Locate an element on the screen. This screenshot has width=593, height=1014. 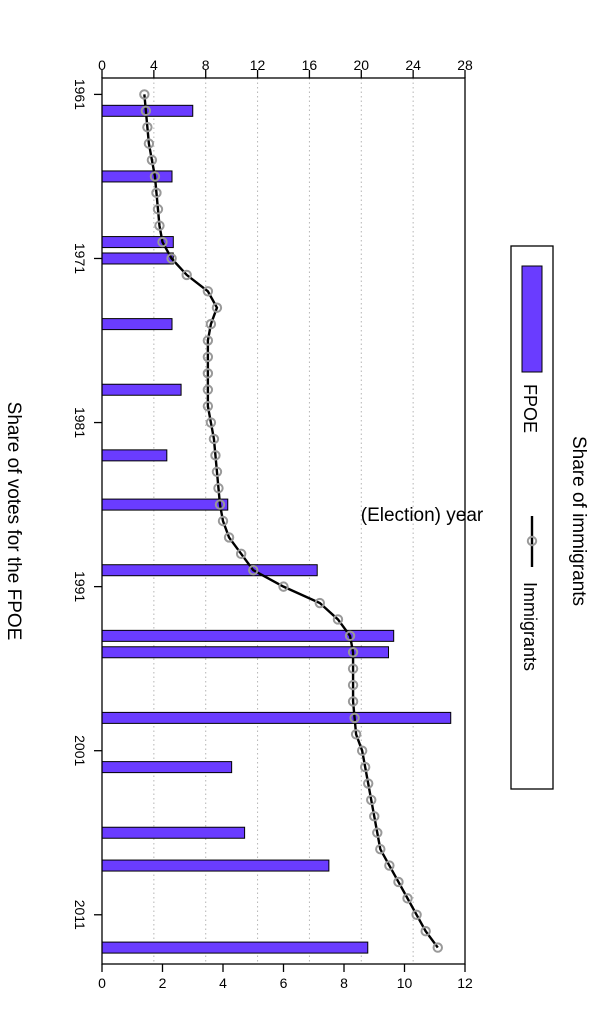
x-tick-label: 1981 is located at coordinates (80, 422).